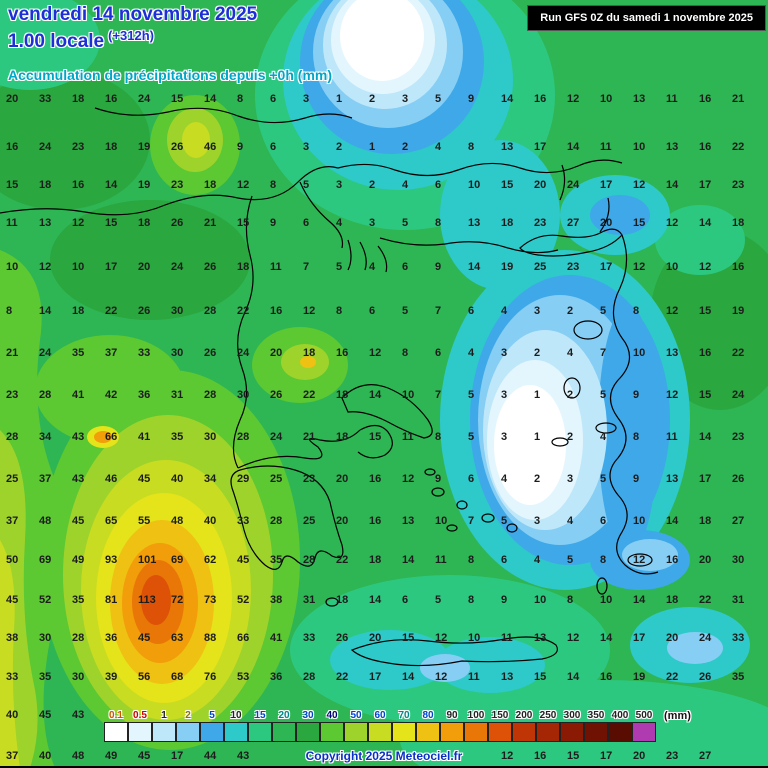  I want to click on map-value: 27, so click(705, 756).